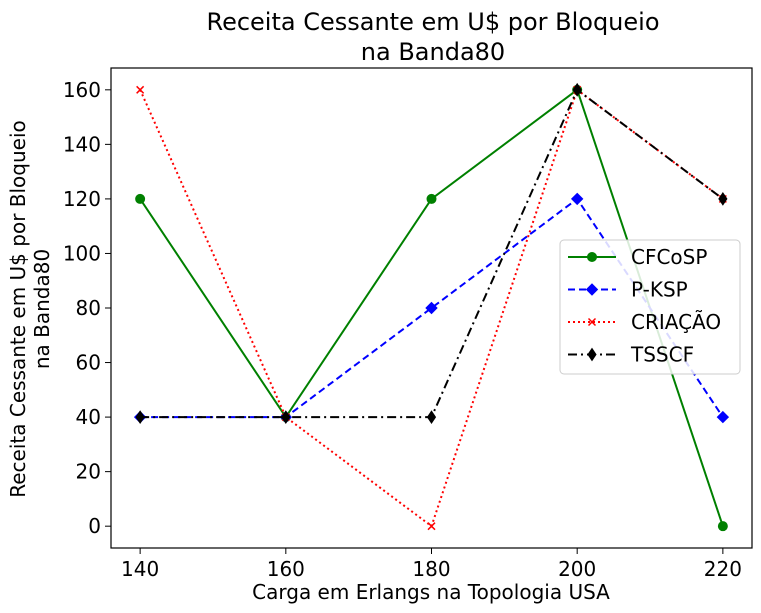 This screenshot has width=761, height=613. Describe the element at coordinates (723, 569) in the screenshot. I see `x-tick-label: 220` at that location.